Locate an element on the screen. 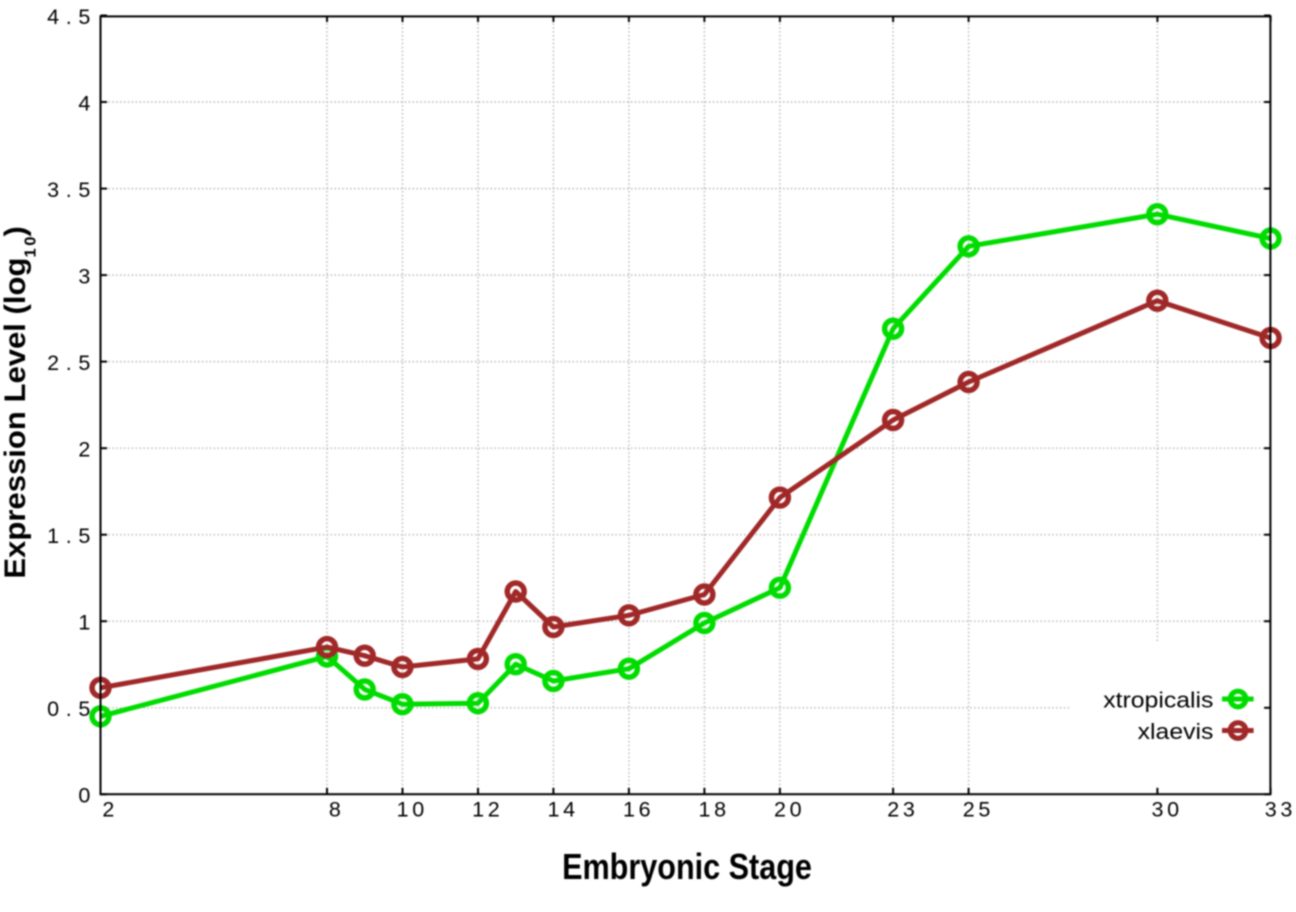 The image size is (1296, 912). svg-text: xlaevis is located at coordinates (1176, 731).